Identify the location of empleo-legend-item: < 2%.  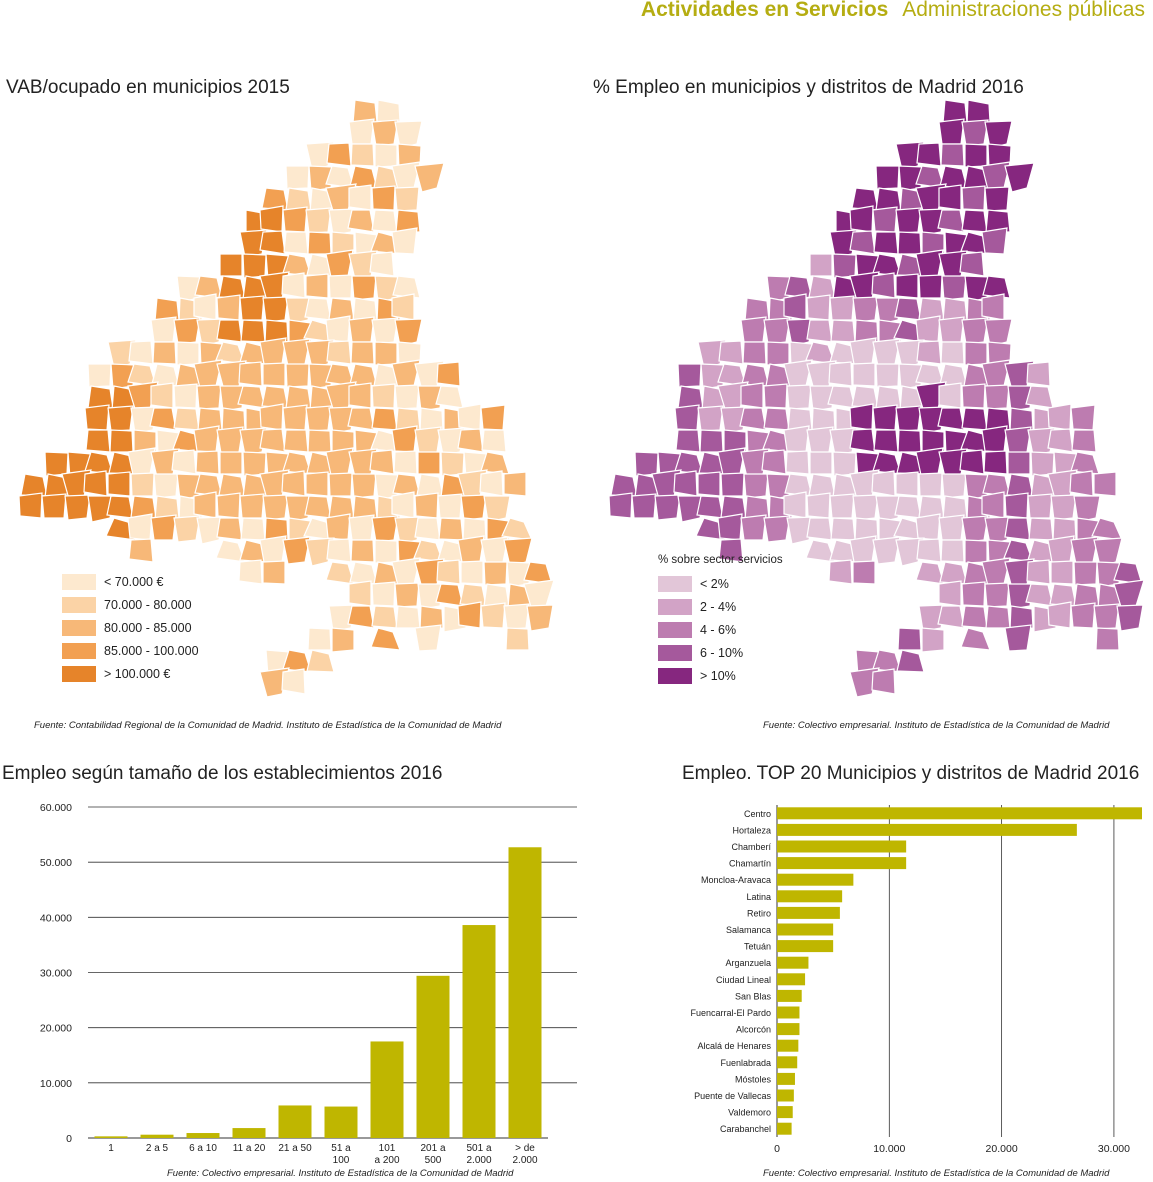
(720, 583).